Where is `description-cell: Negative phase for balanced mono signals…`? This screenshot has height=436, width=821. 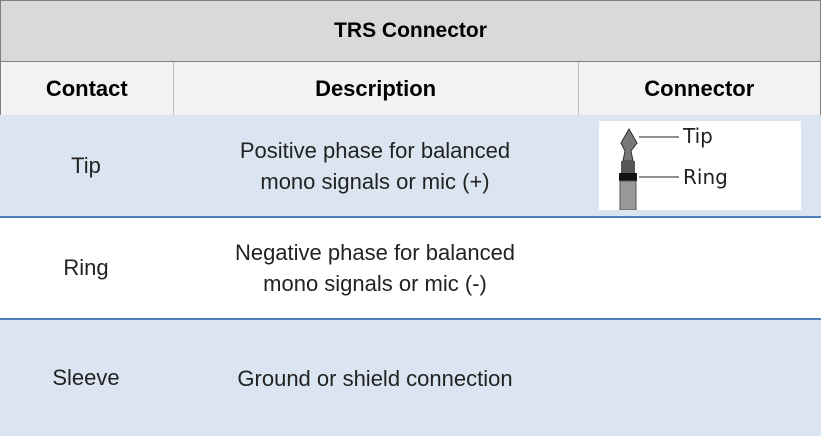 description-cell: Negative phase for balanced mono signals… is located at coordinates (375, 268).